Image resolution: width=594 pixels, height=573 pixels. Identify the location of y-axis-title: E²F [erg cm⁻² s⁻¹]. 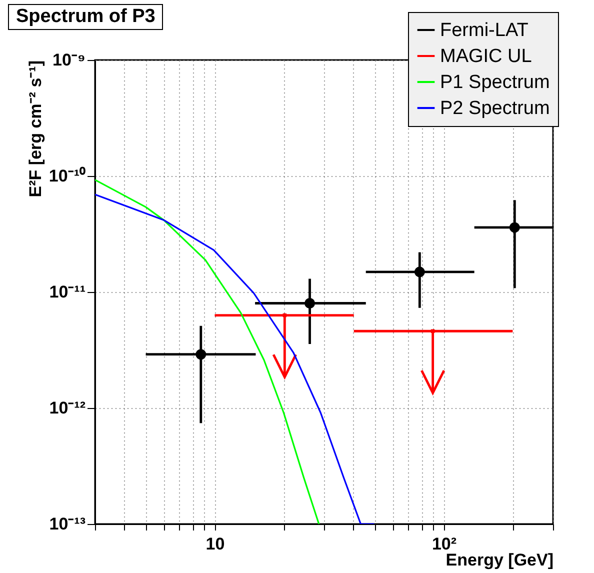
(35, 129).